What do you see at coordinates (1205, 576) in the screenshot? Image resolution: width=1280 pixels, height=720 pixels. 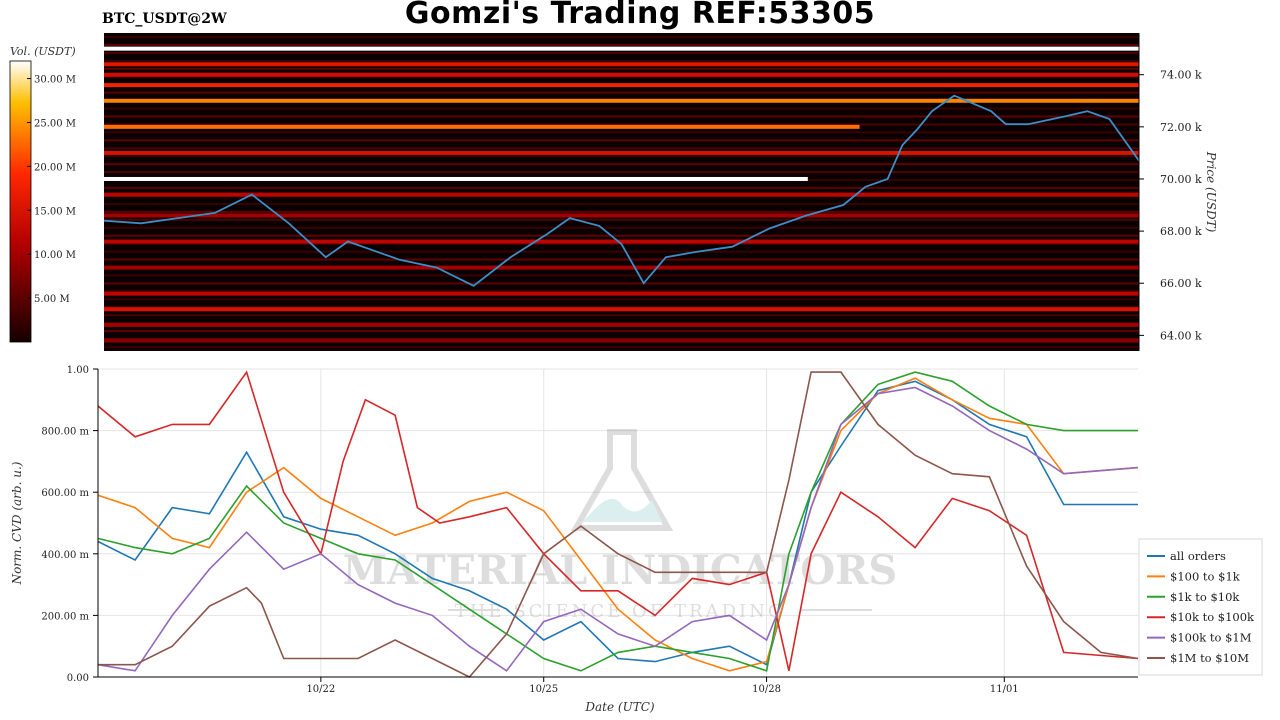 I see `legend-entry-label: $100 to $1k` at bounding box center [1205, 576].